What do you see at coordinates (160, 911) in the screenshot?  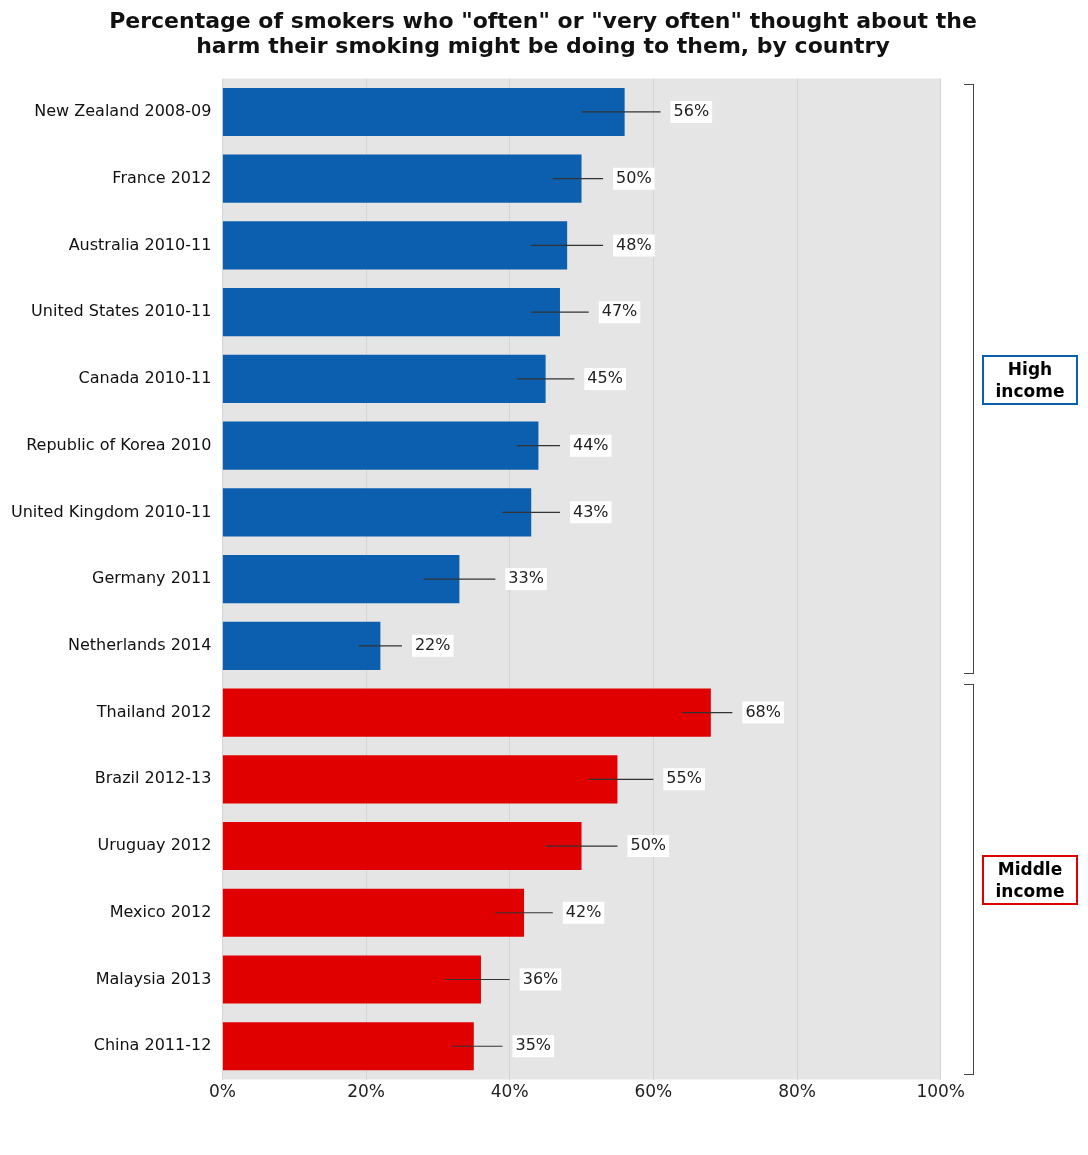 I see `y-tick-label: Mexico 2012` at bounding box center [160, 911].